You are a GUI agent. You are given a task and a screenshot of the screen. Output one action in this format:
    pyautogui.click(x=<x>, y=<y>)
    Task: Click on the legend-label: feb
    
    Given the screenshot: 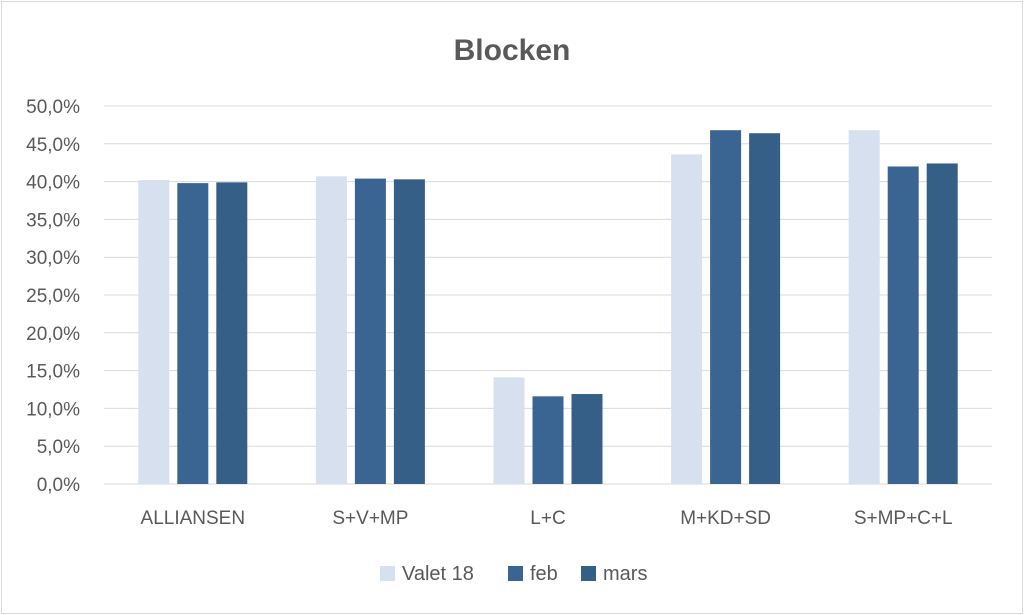 What is the action you would take?
    pyautogui.click(x=544, y=574)
    